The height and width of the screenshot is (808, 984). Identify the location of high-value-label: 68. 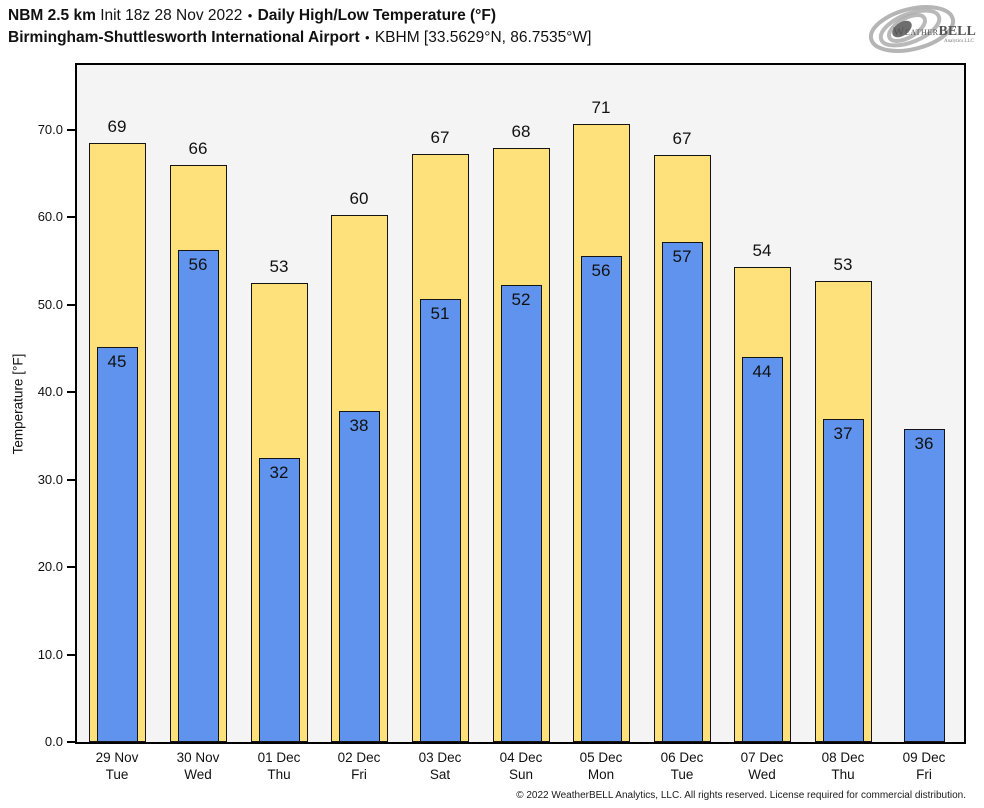
(521, 131).